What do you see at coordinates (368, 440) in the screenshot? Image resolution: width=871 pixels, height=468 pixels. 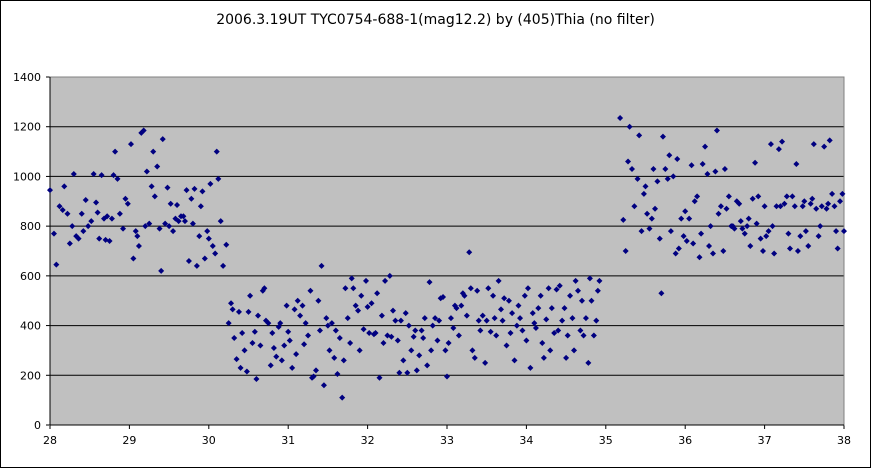 I see `x-tick-label: 32` at bounding box center [368, 440].